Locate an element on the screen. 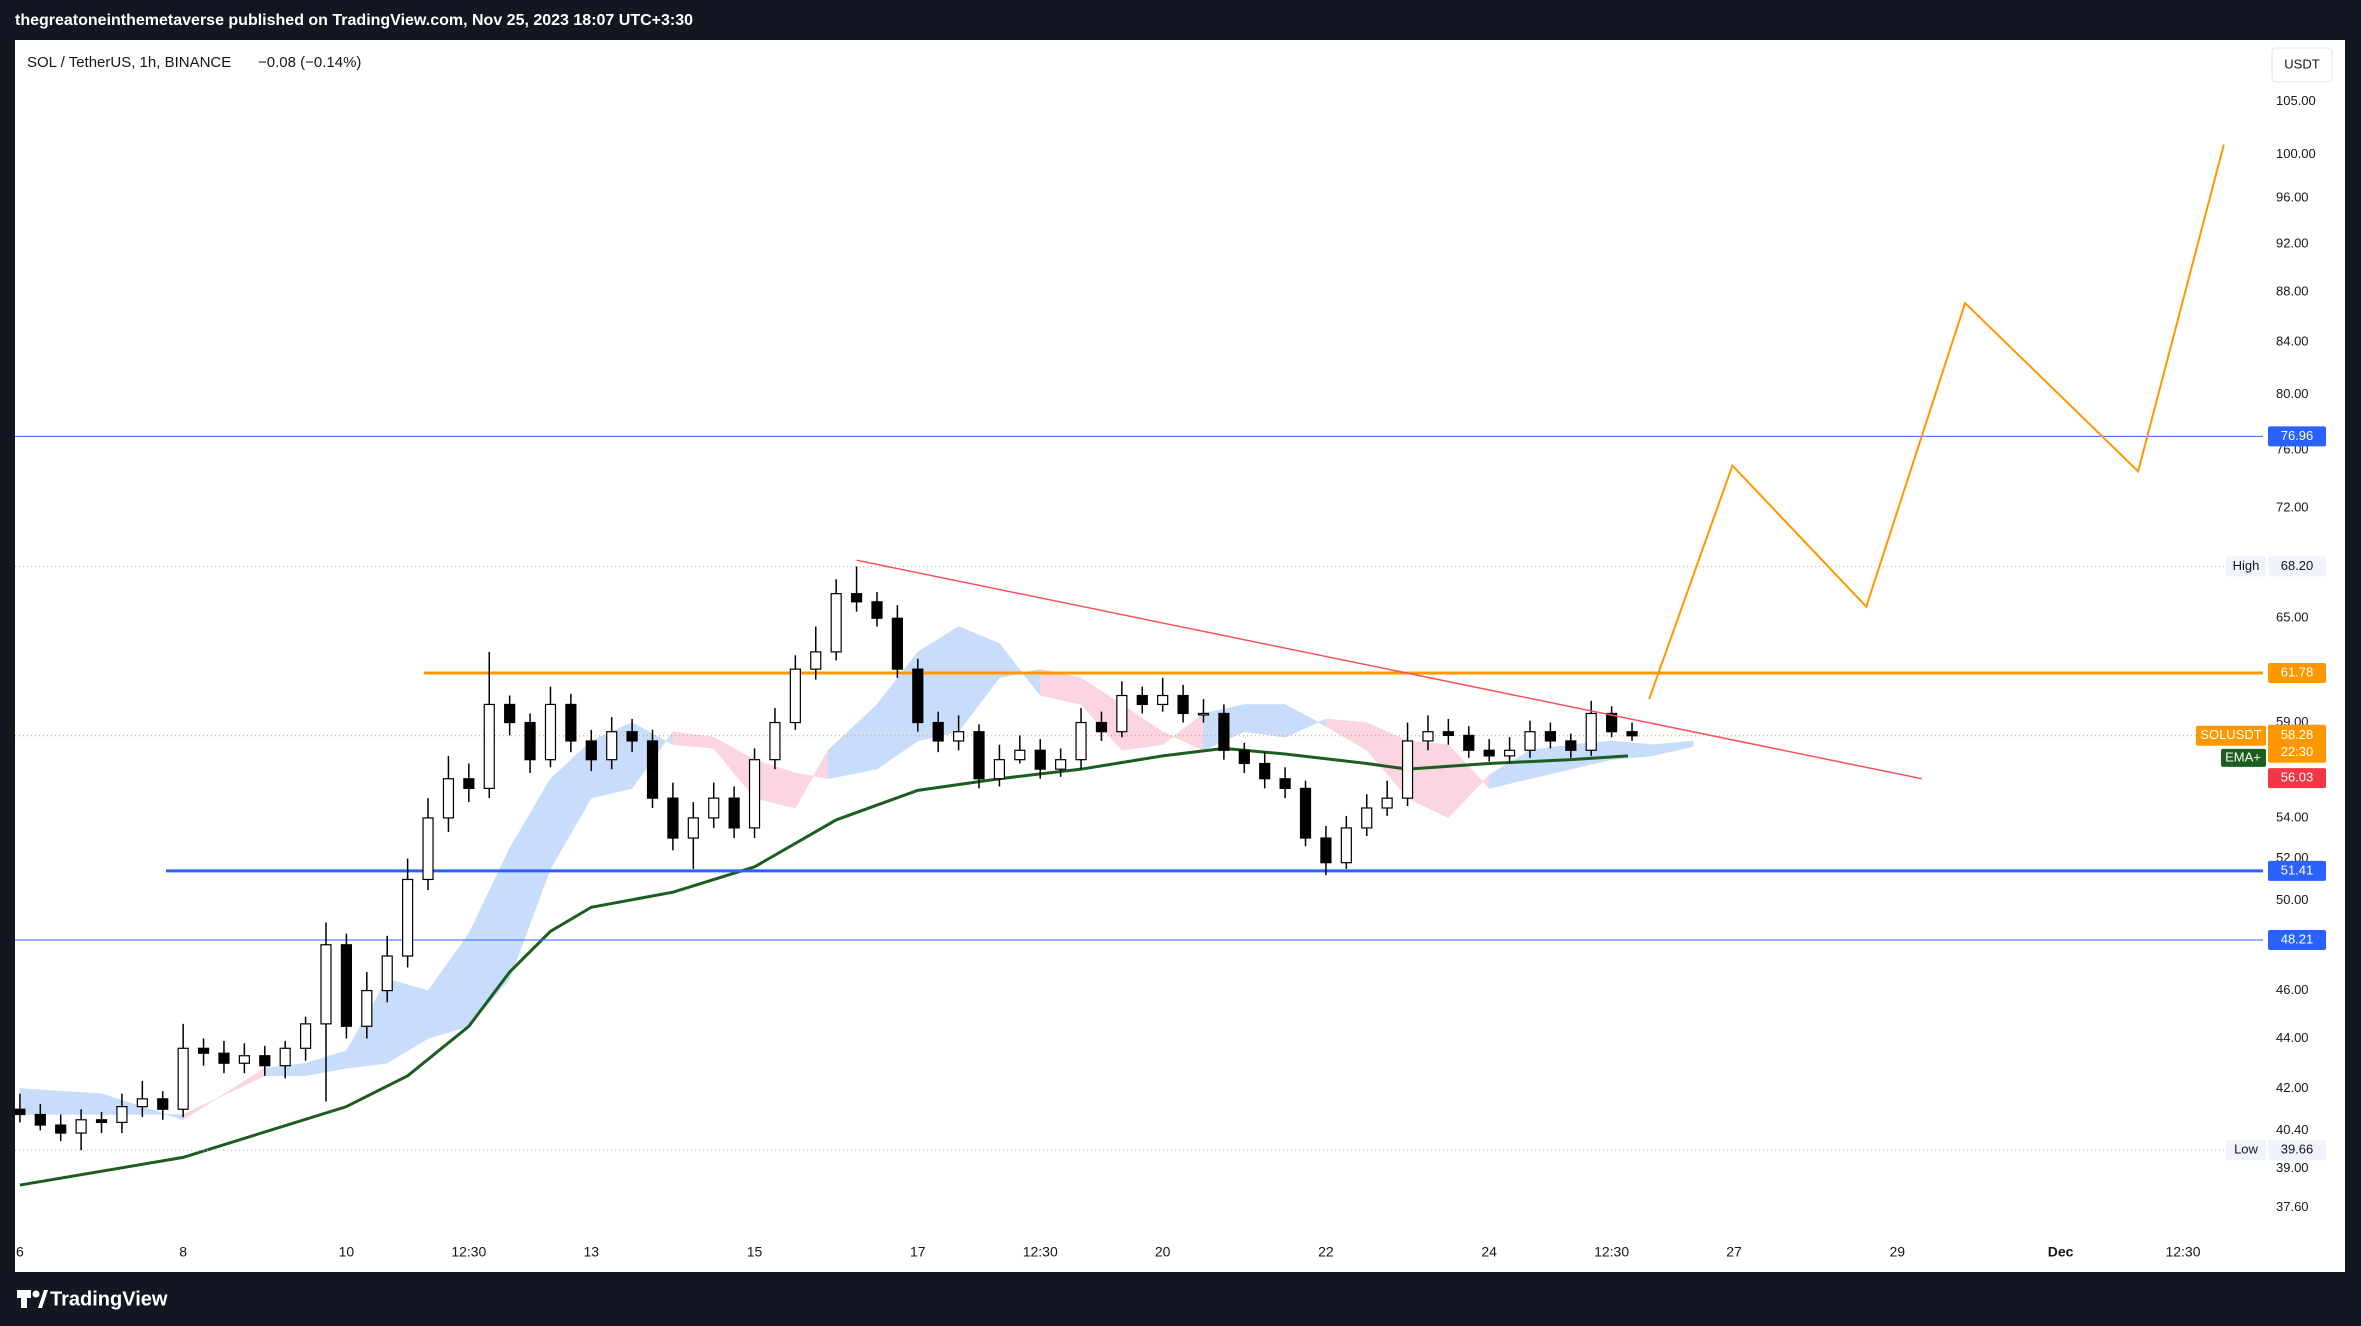 The height and width of the screenshot is (1326, 2361). low-name-box is located at coordinates (2246, 1150).